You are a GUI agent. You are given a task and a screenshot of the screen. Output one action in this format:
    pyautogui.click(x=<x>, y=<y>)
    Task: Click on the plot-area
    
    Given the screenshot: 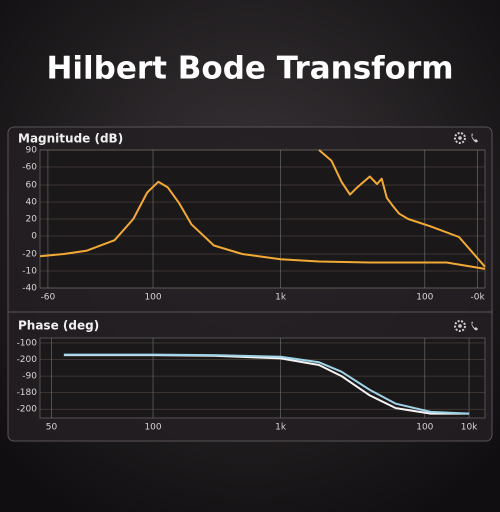 What is the action you would take?
    pyautogui.click(x=262, y=378)
    